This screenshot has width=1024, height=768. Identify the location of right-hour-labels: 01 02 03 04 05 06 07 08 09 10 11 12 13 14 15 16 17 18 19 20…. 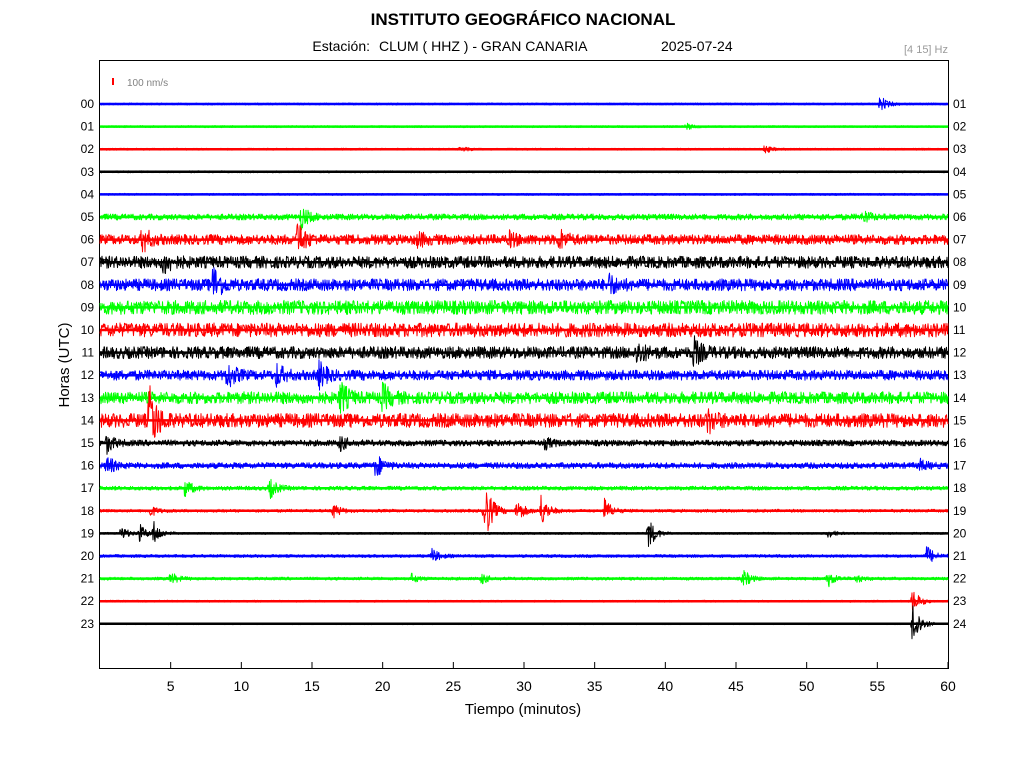
(960, 364).